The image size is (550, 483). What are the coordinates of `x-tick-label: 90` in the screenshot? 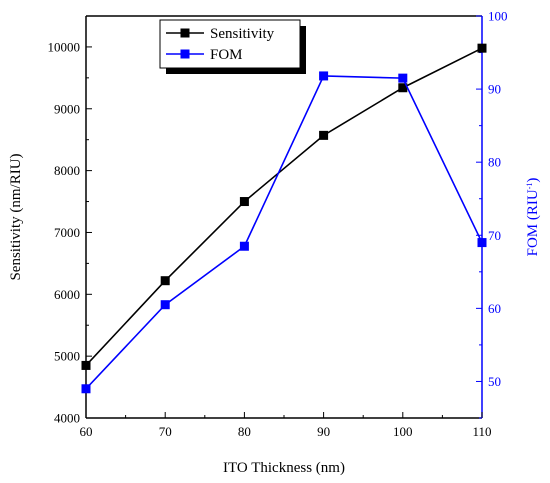 It's located at (323, 431).